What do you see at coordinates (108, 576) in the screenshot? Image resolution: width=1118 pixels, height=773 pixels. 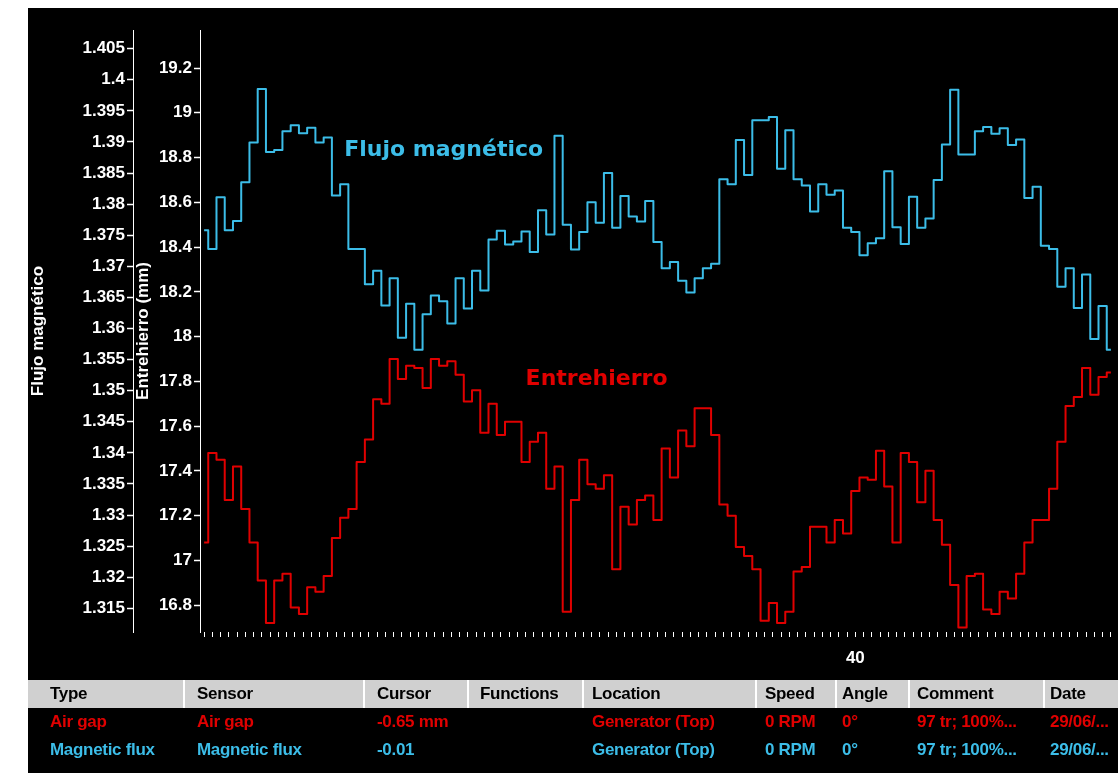 I see `y-tick-label: 1.32` at bounding box center [108, 576].